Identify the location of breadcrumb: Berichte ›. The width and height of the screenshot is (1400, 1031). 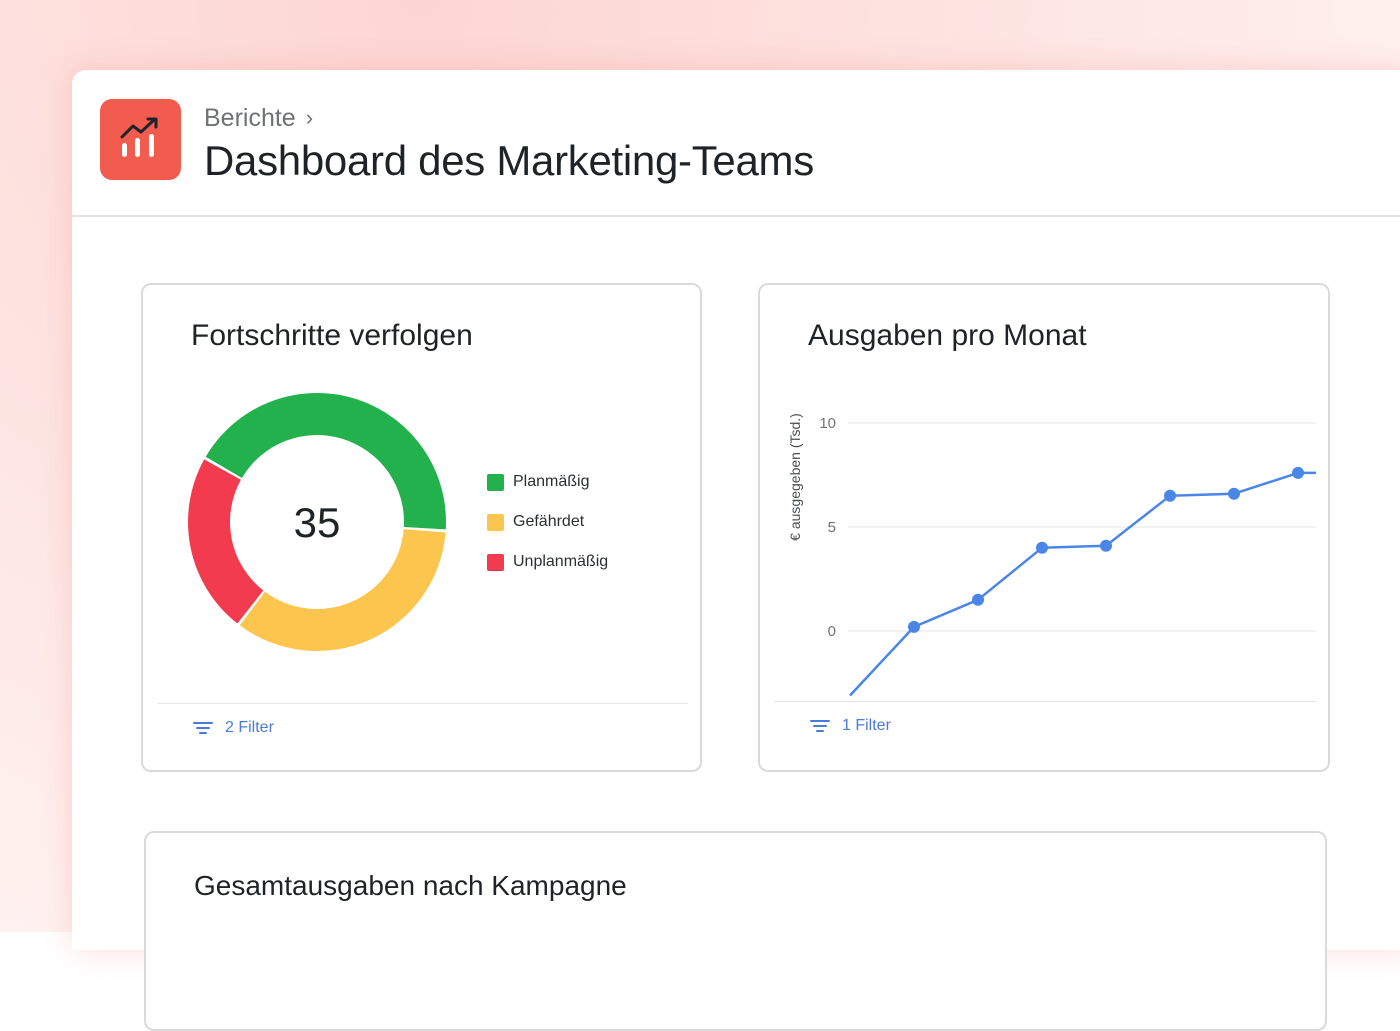
(258, 118).